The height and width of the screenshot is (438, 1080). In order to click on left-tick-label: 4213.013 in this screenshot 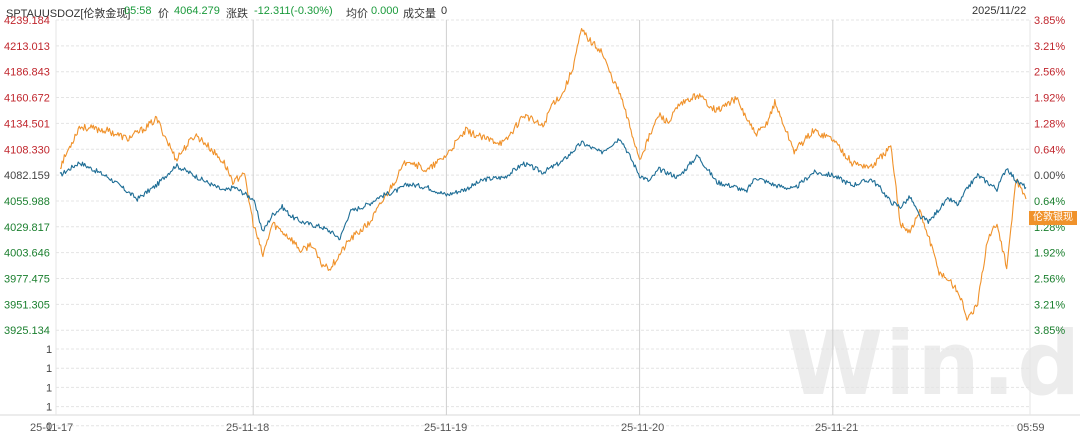, I will do `click(27, 47)`.